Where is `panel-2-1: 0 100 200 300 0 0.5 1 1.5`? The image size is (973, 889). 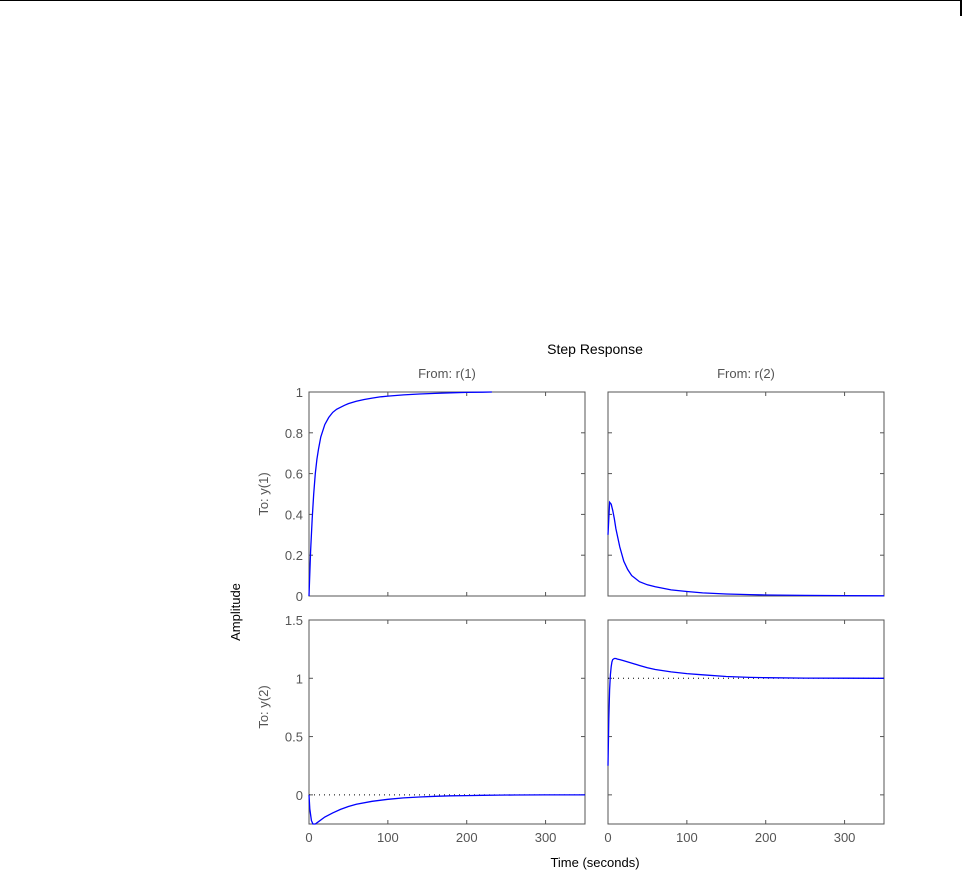 panel-2-1: 0 100 200 300 0 0.5 1 1.5 is located at coordinates (435, 729).